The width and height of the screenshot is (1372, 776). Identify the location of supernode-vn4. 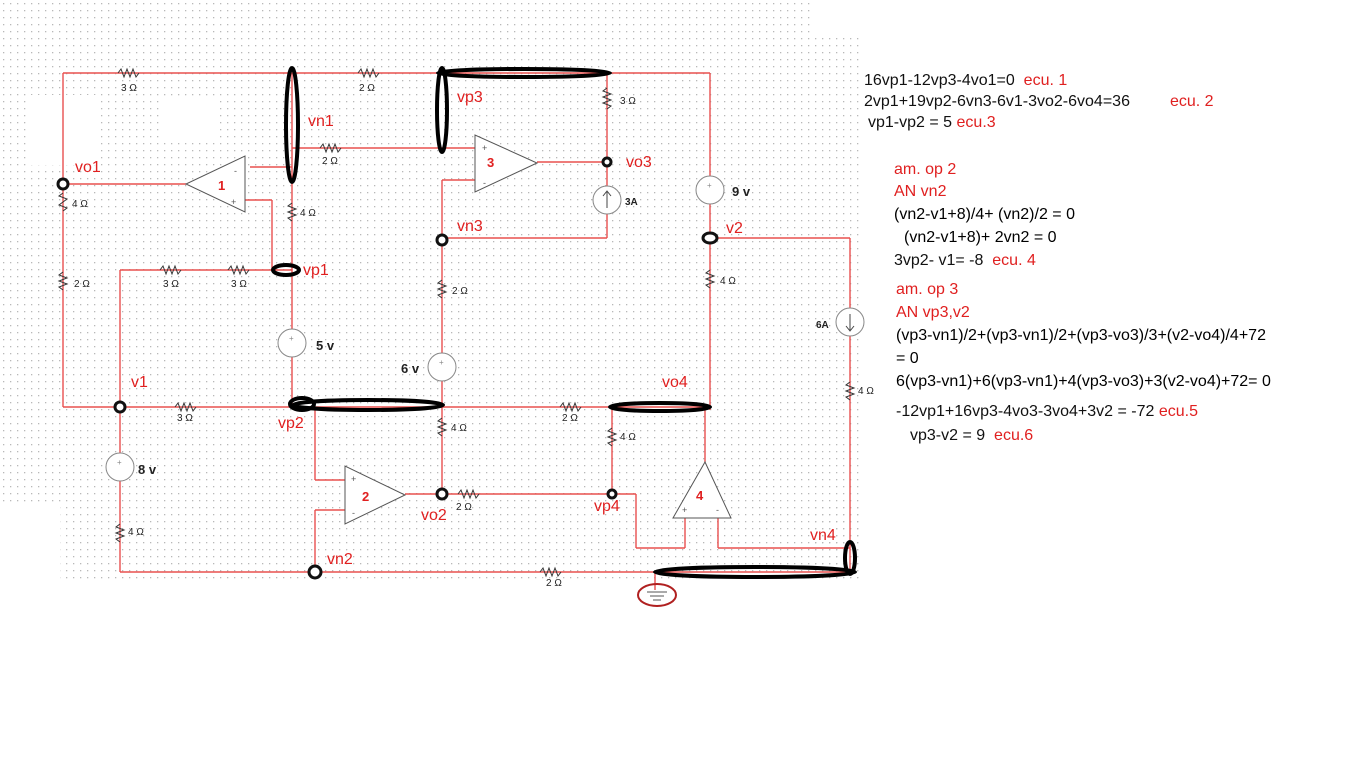
(850, 558).